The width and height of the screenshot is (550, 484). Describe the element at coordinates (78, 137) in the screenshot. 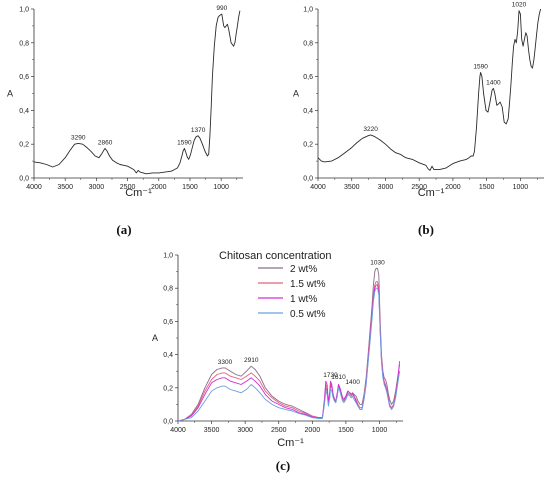

I see `peak-label: 3290` at that location.